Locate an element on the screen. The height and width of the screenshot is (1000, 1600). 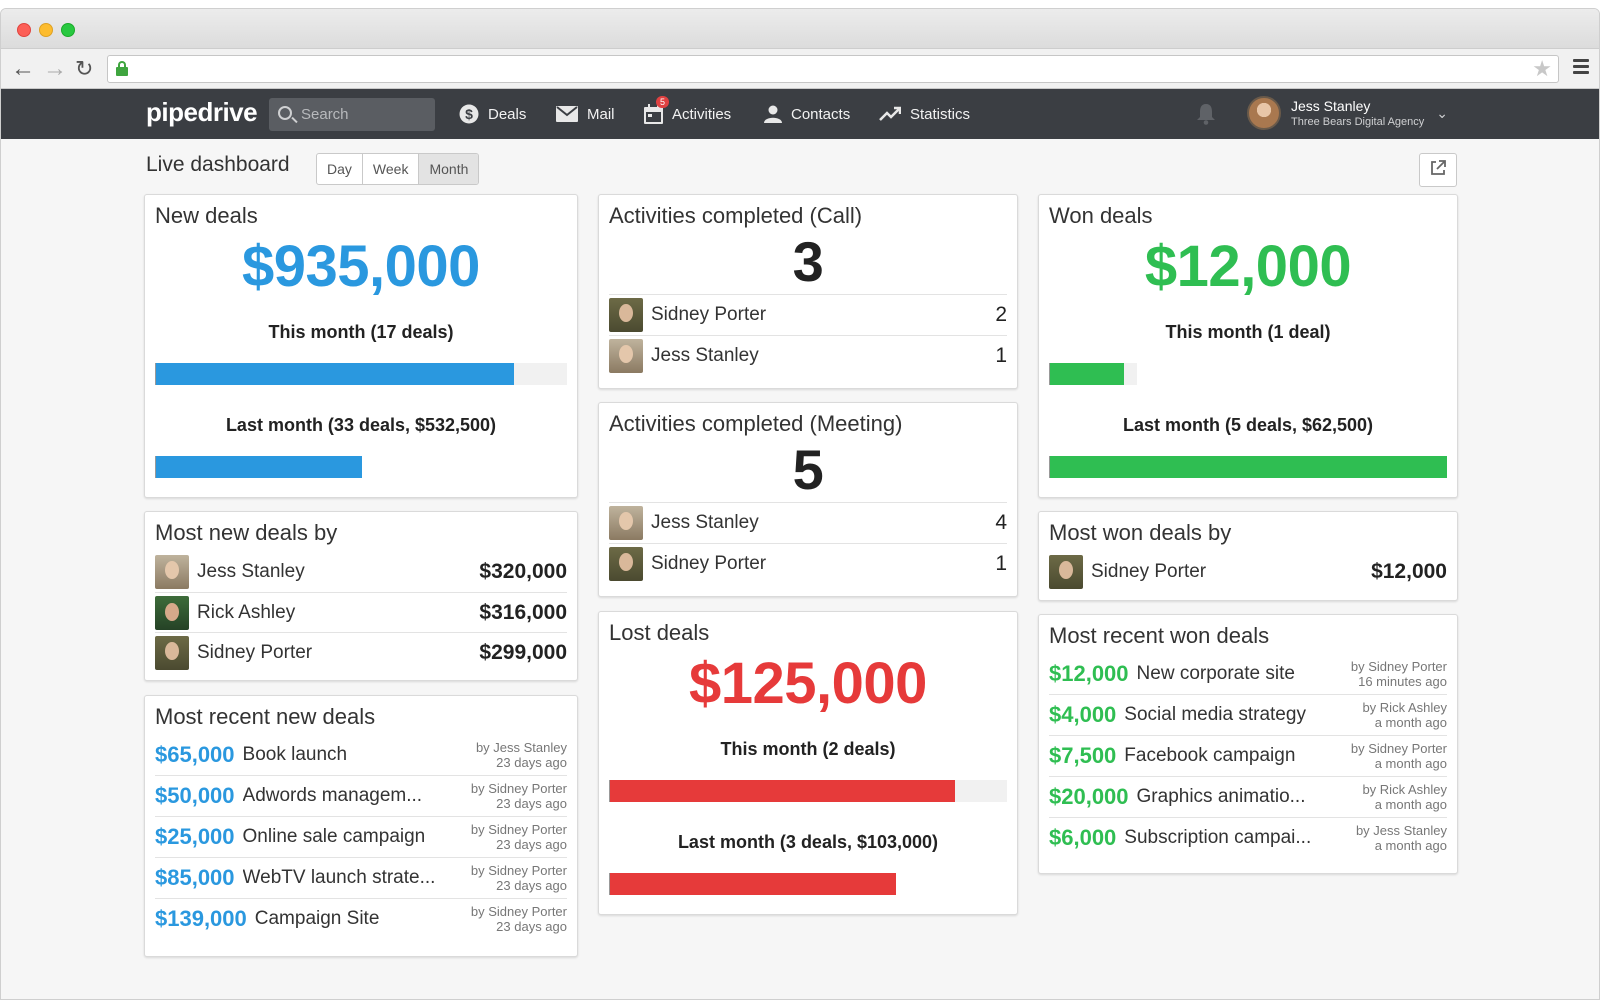
nav-mail-label: Mail is located at coordinates (601, 114).